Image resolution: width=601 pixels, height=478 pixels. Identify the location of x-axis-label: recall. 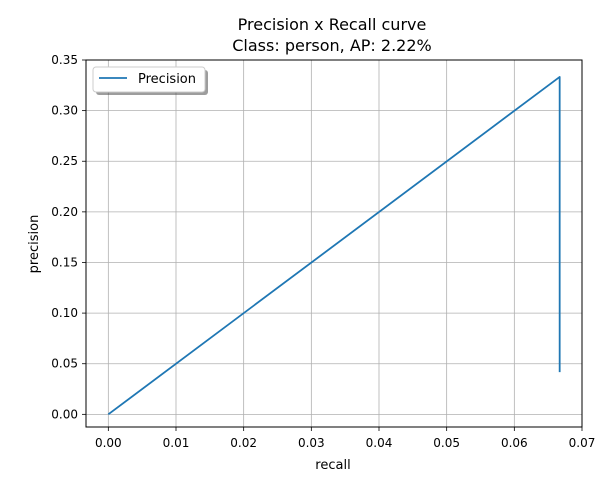
(332, 465).